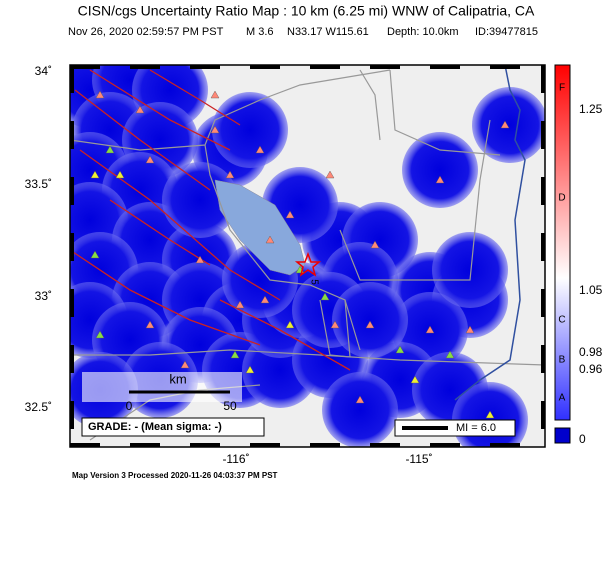  What do you see at coordinates (582, 439) in the screenshot?
I see `colorbar-value: 0` at bounding box center [582, 439].